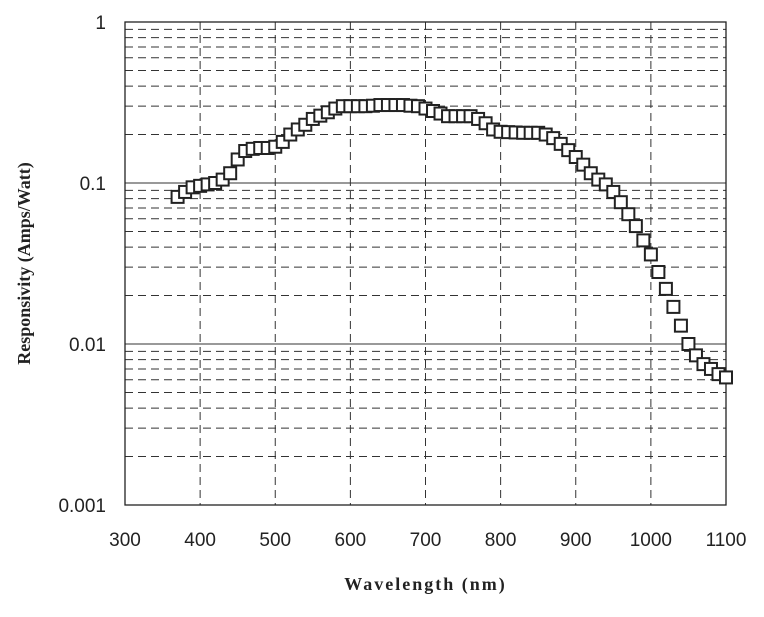  I want to click on x-tick-label: 600, so click(351, 540).